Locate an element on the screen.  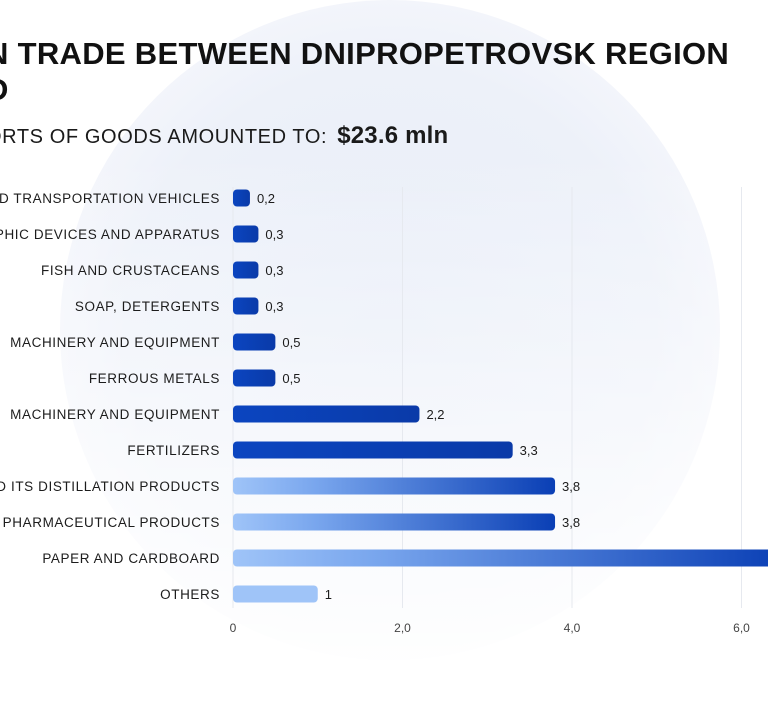
value-label-7: 3,3 is located at coordinates (529, 450).